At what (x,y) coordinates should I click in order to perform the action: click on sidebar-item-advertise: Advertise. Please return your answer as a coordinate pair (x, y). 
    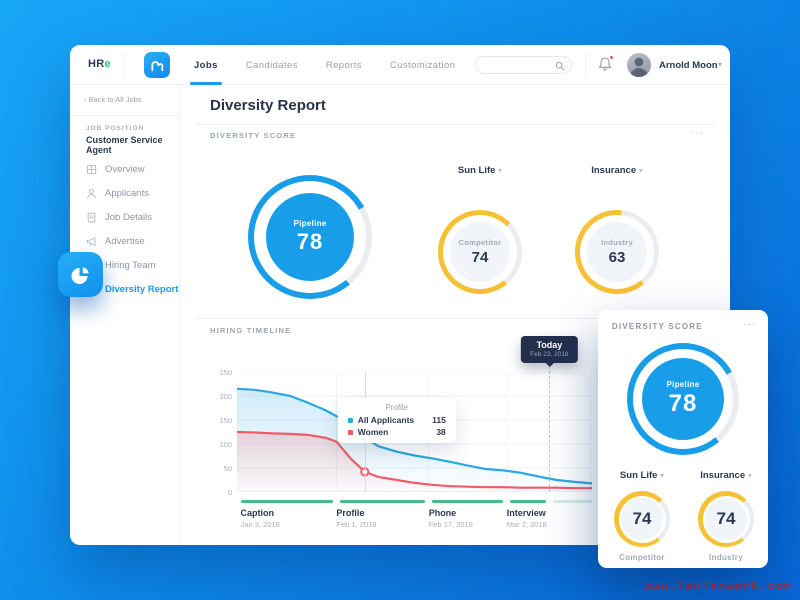
    Looking at the image, I should click on (124, 241).